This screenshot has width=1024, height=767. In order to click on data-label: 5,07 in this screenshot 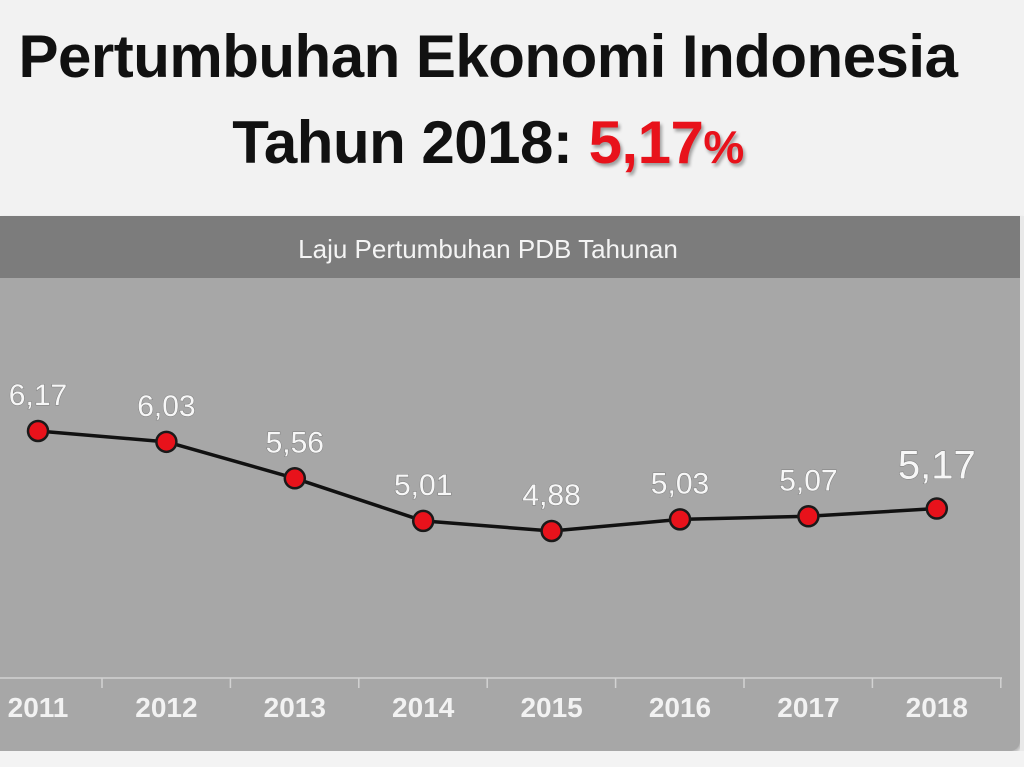, I will do `click(808, 480)`.